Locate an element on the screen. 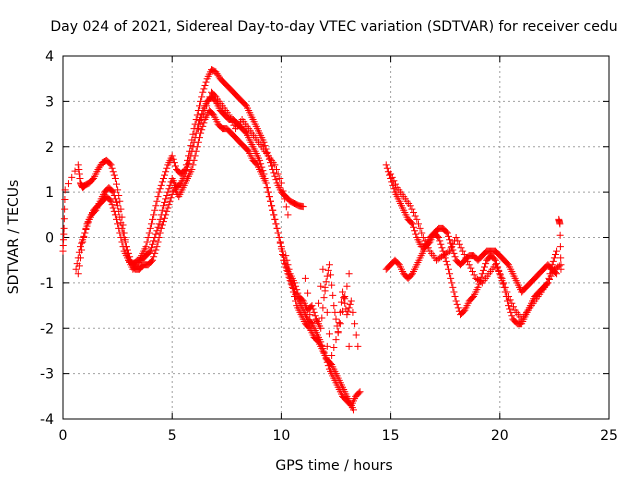  series-isolated is located at coordinates (455, 282).